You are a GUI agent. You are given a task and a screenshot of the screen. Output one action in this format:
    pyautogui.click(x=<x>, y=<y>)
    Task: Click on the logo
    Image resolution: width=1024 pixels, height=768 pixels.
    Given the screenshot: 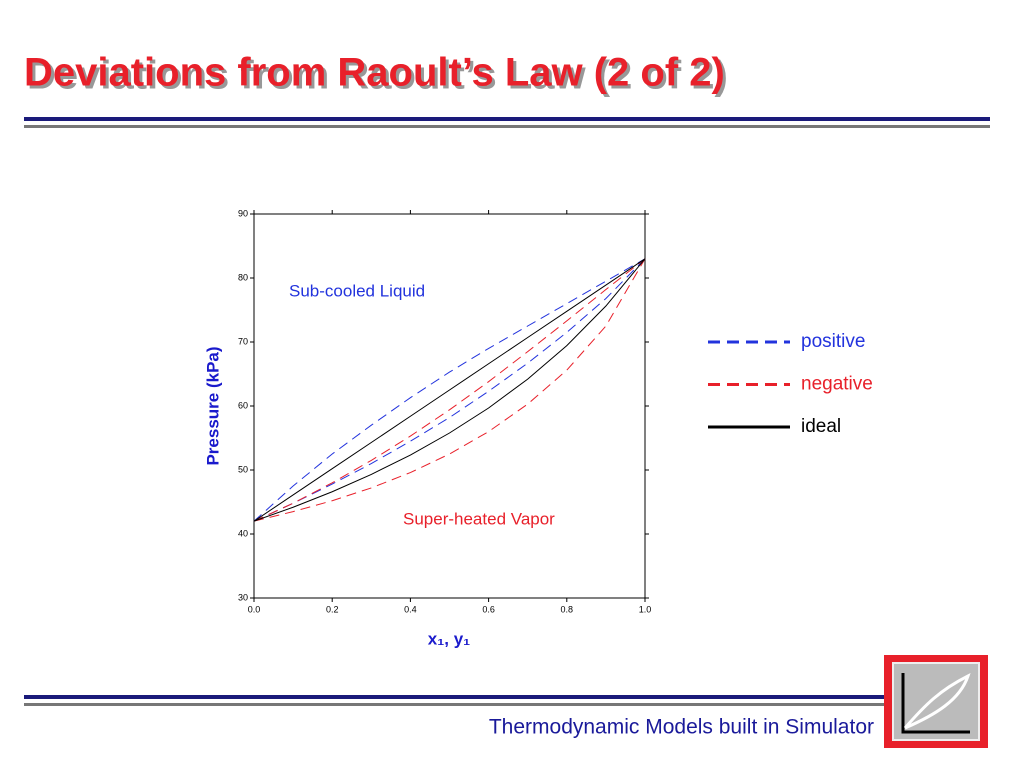 What is the action you would take?
    pyautogui.click(x=936, y=701)
    